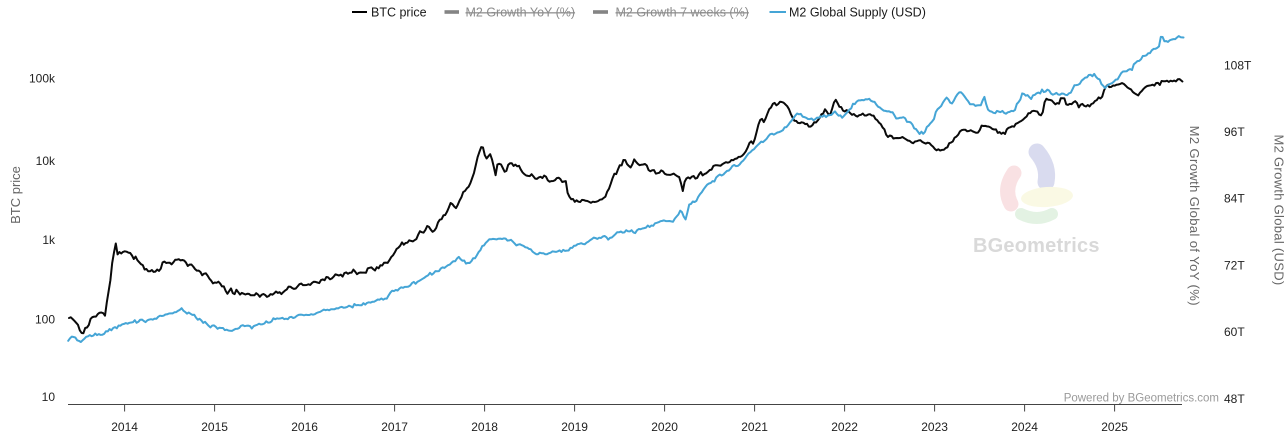 This screenshot has height=444, width=1287. I want to click on svg-text: M2 Global Supply (USD), so click(857, 13).